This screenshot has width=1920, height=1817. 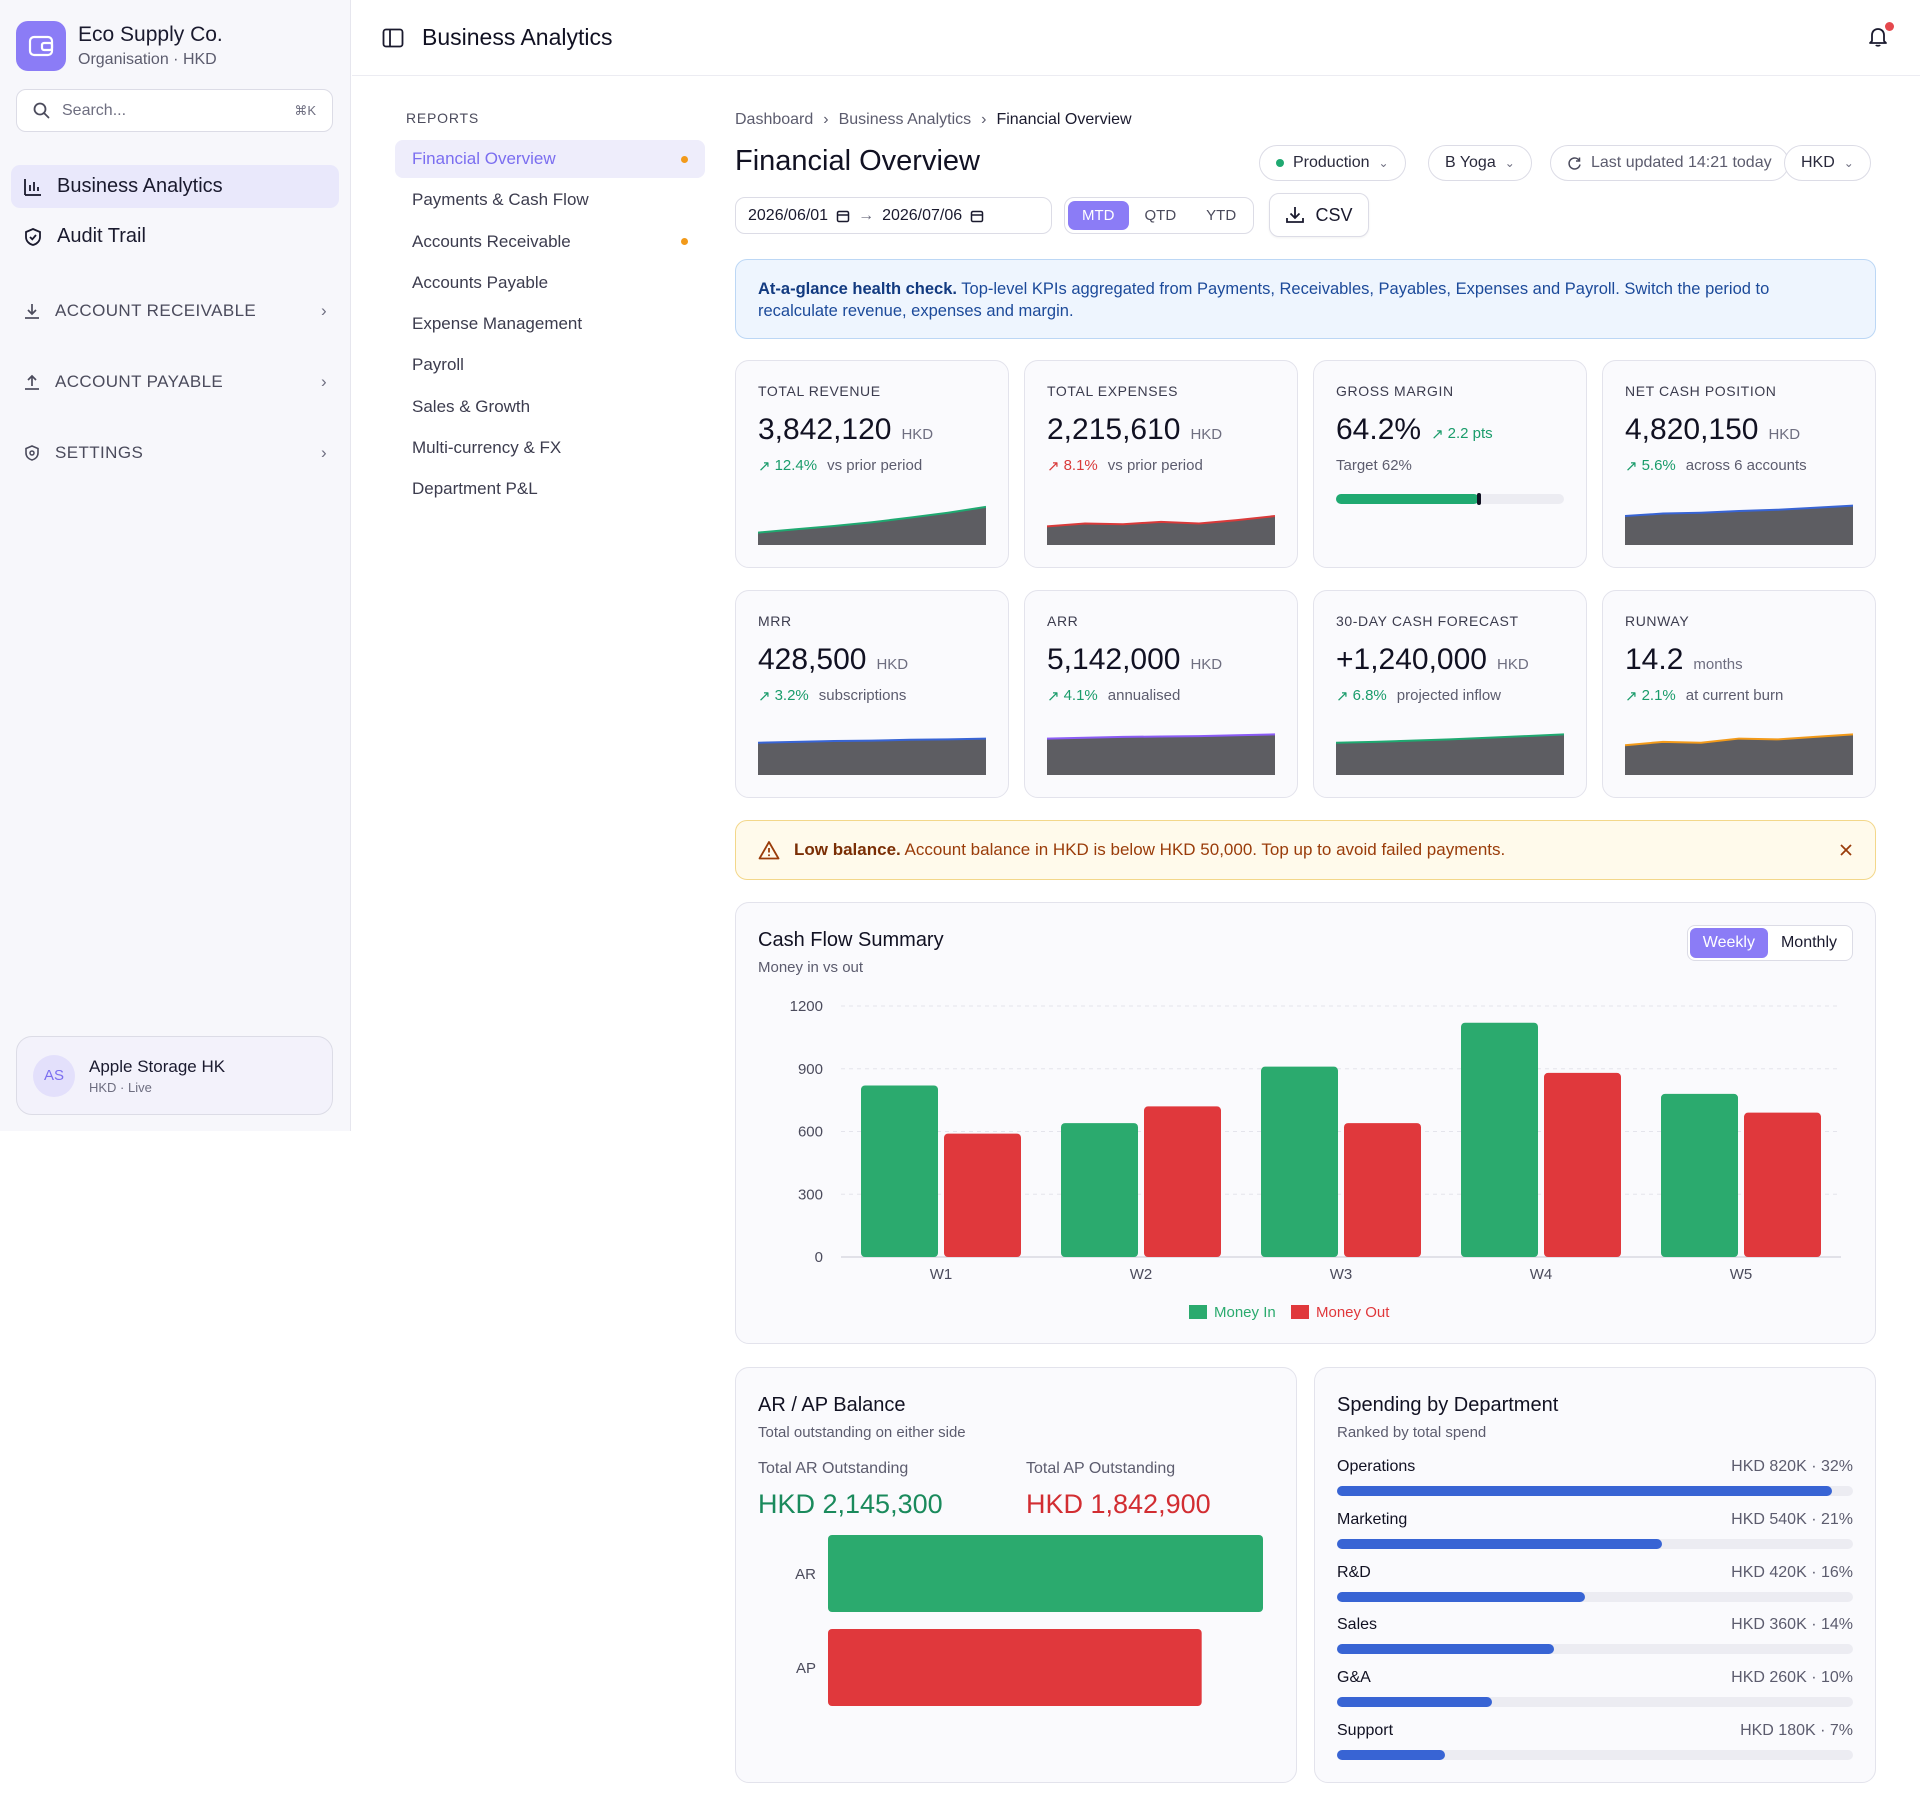 What do you see at coordinates (1357, 1625) in the screenshot?
I see `department-name: Sales` at bounding box center [1357, 1625].